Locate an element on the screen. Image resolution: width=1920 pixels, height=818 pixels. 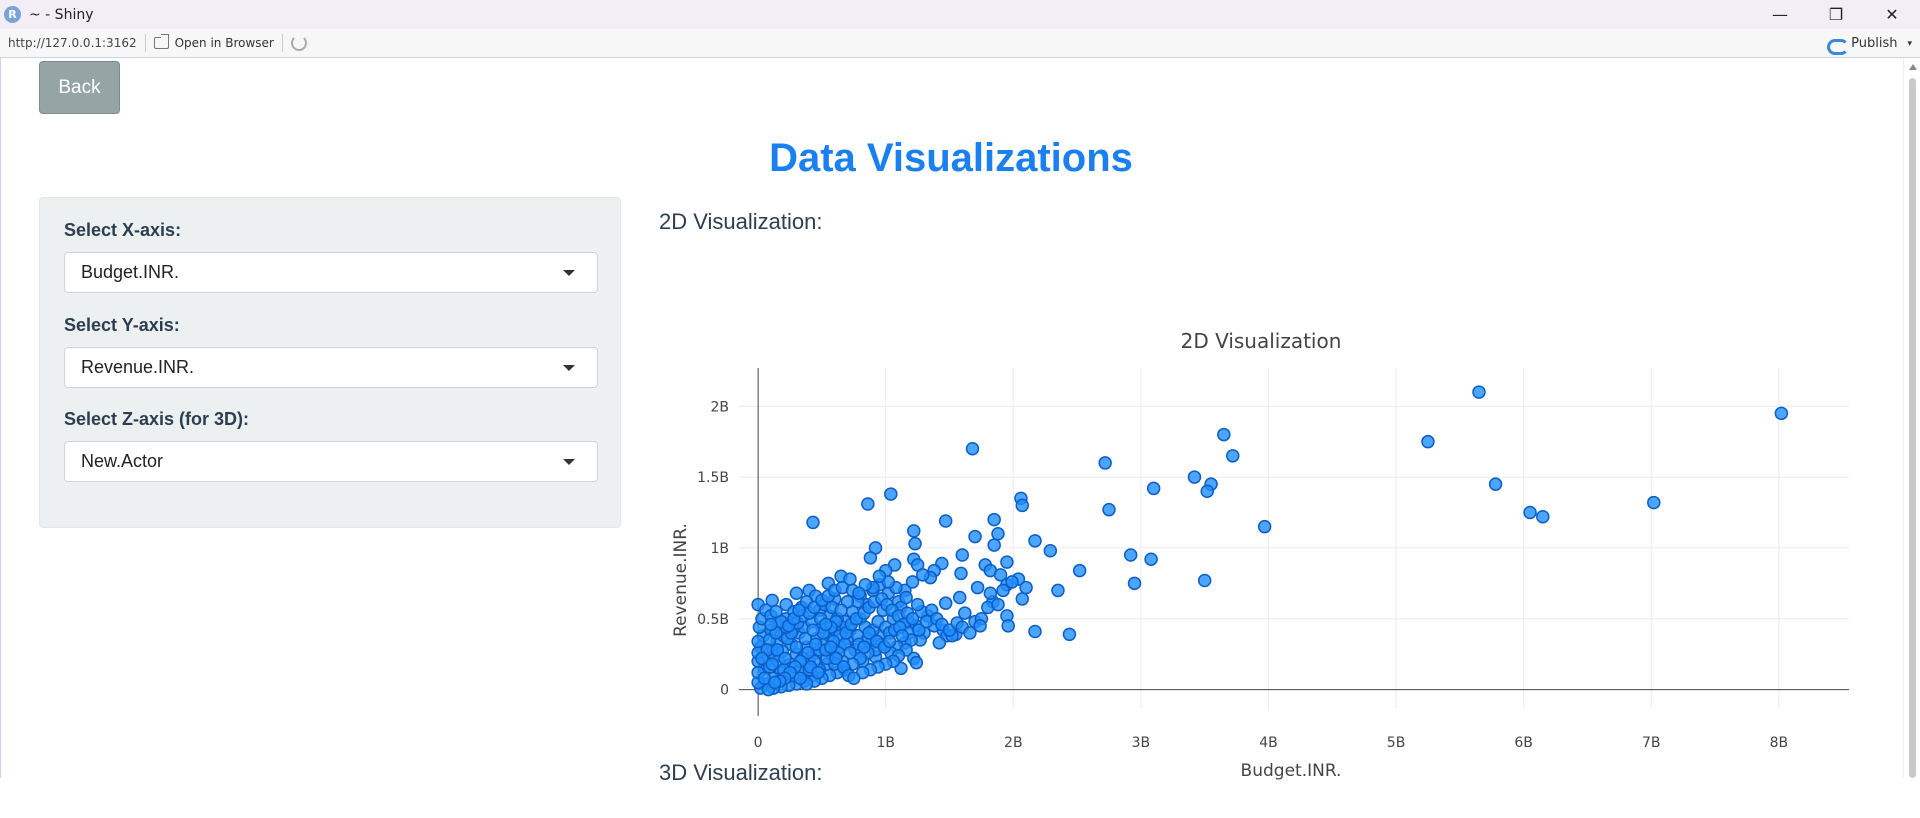
vertical-scrollbar is located at coordinates (1911, 418).